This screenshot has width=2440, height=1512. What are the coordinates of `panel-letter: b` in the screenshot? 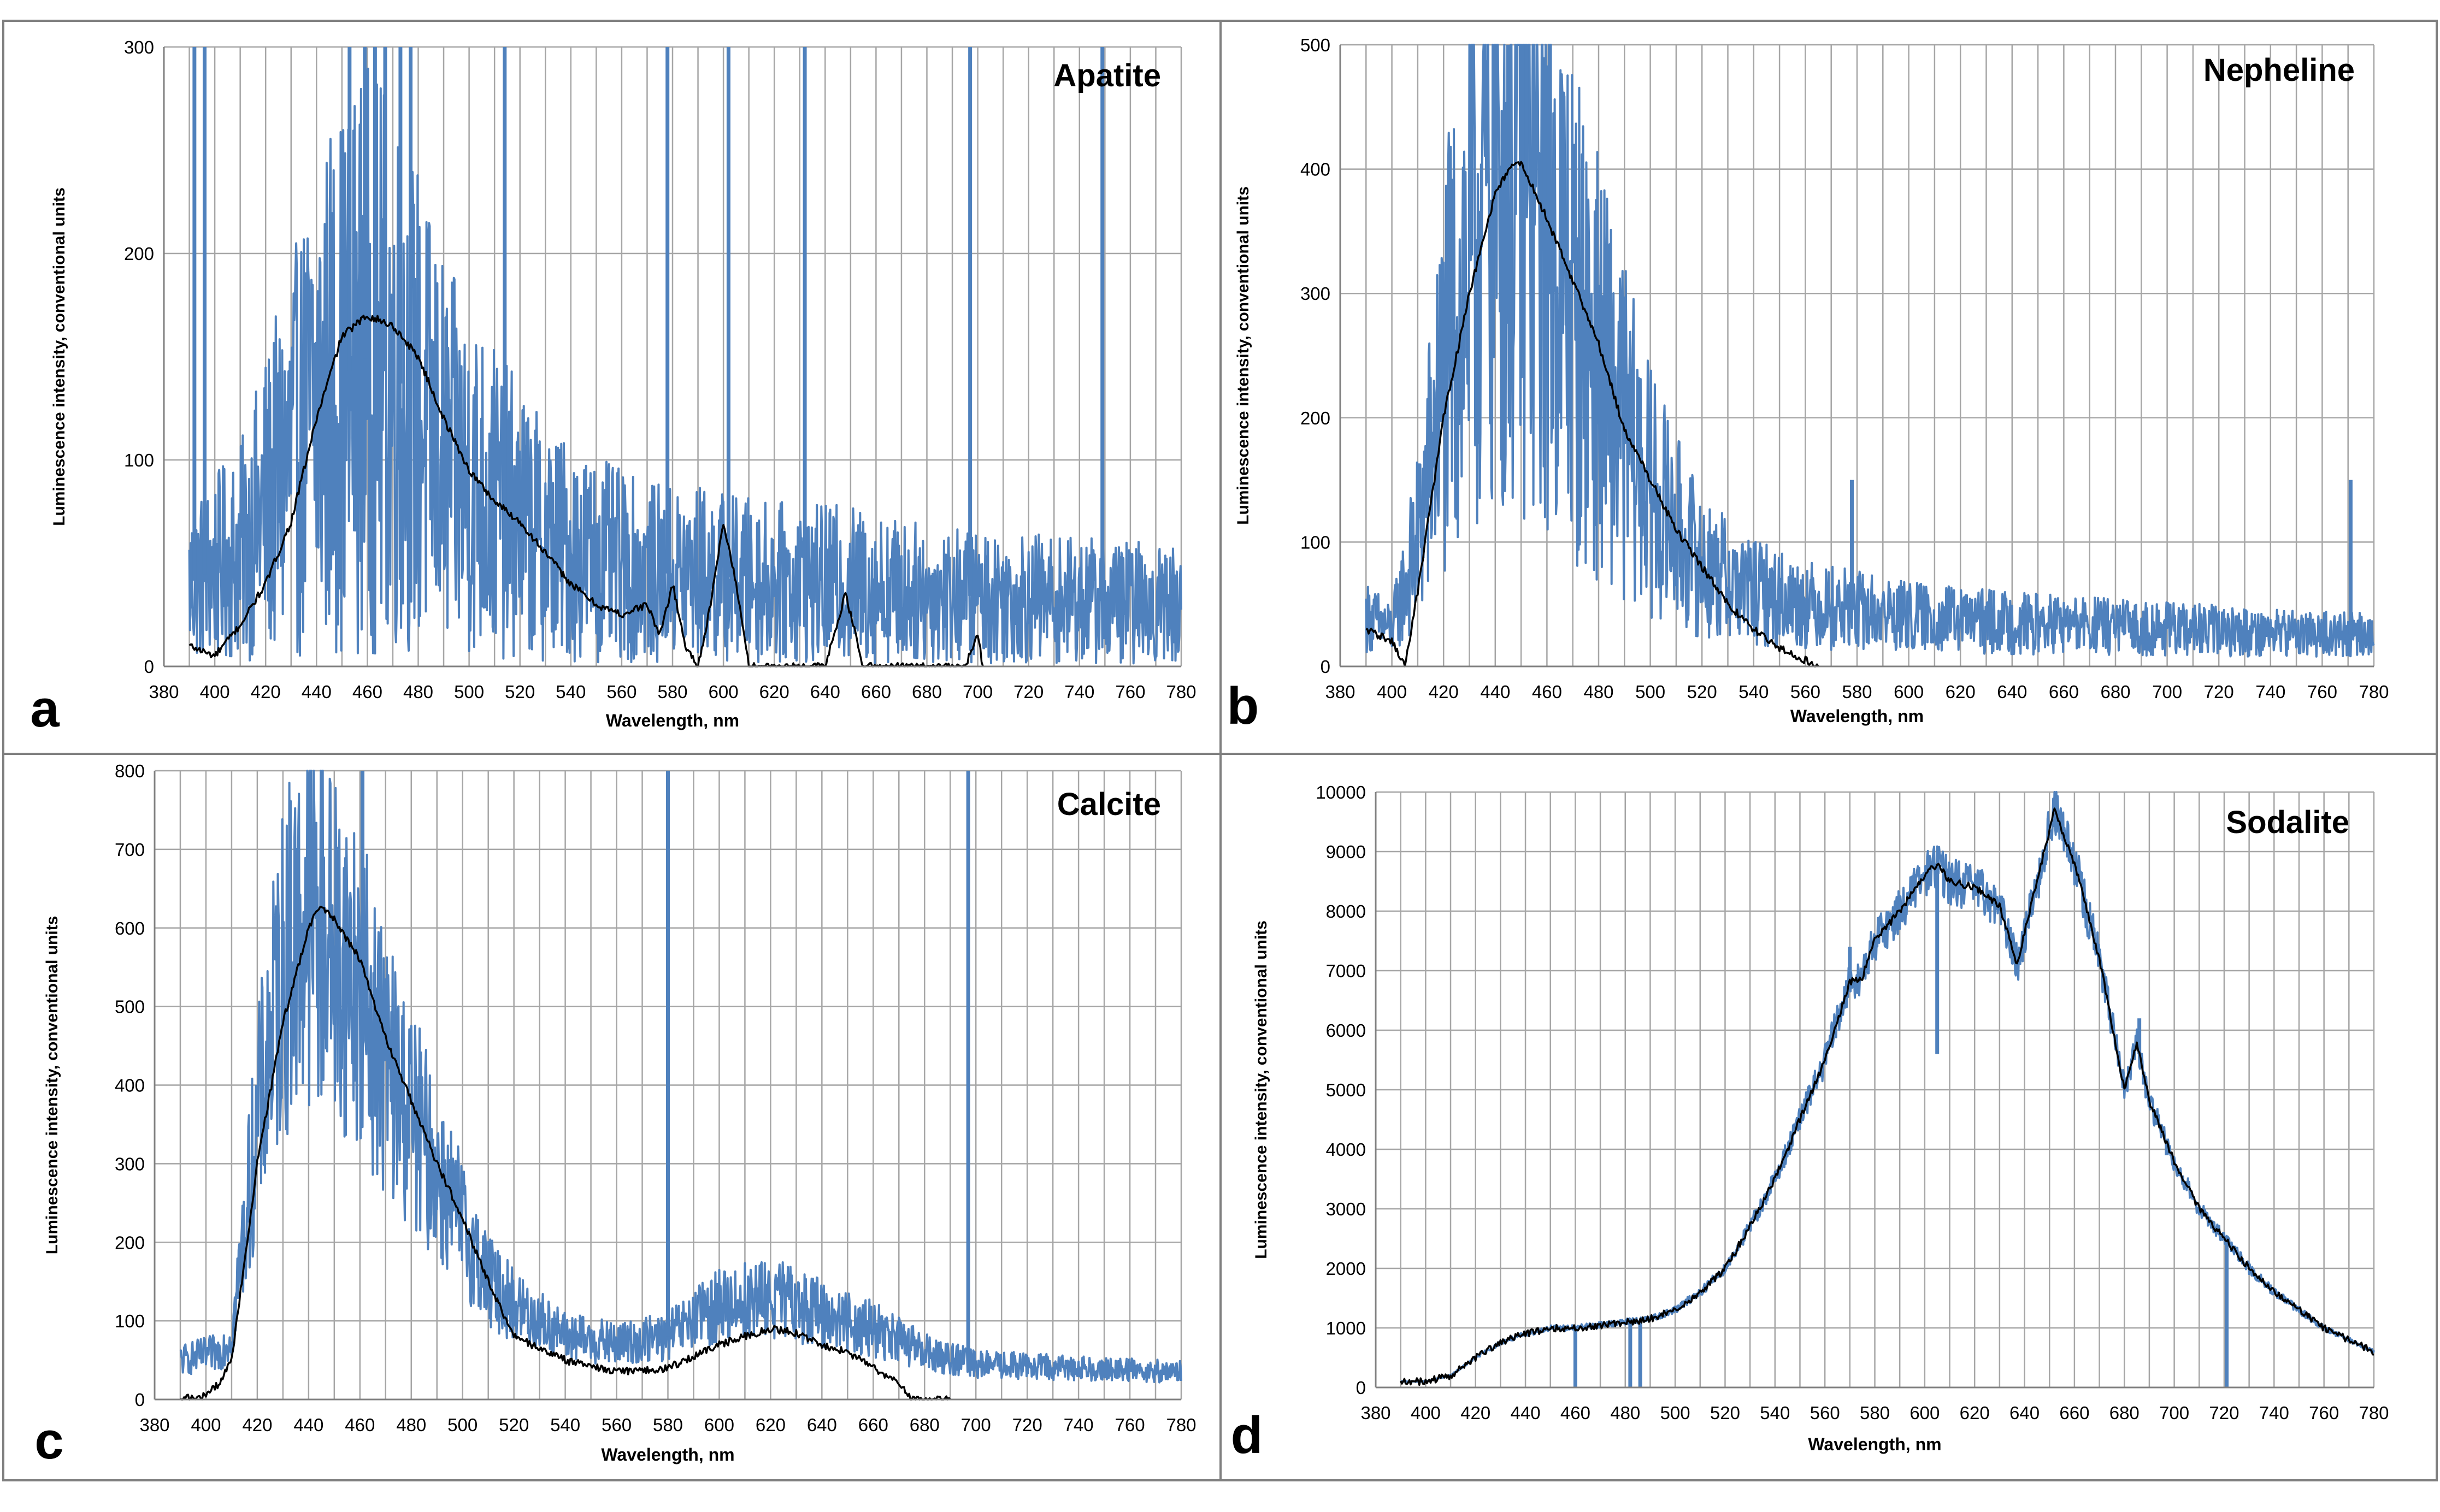 It's located at (1243, 706).